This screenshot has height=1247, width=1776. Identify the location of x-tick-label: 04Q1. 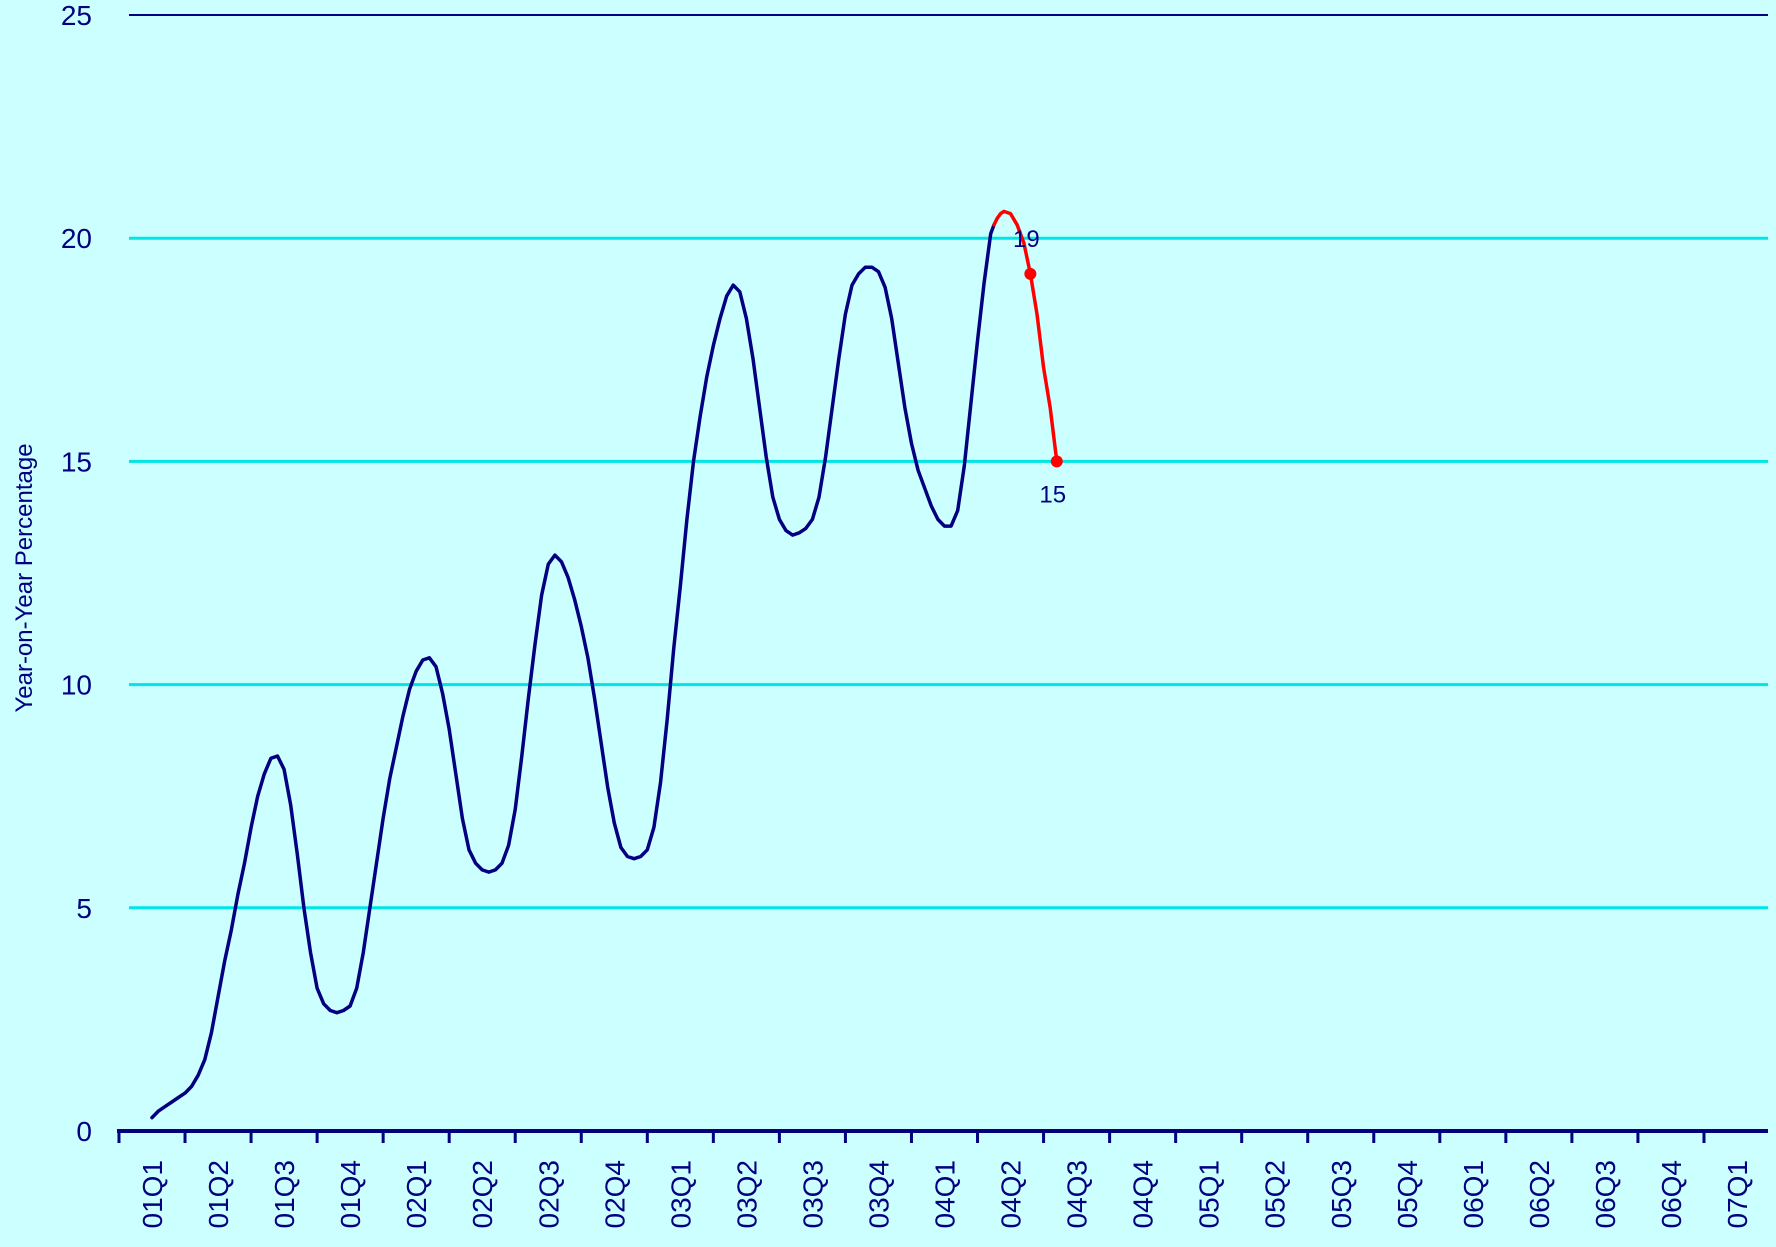
(945, 1194).